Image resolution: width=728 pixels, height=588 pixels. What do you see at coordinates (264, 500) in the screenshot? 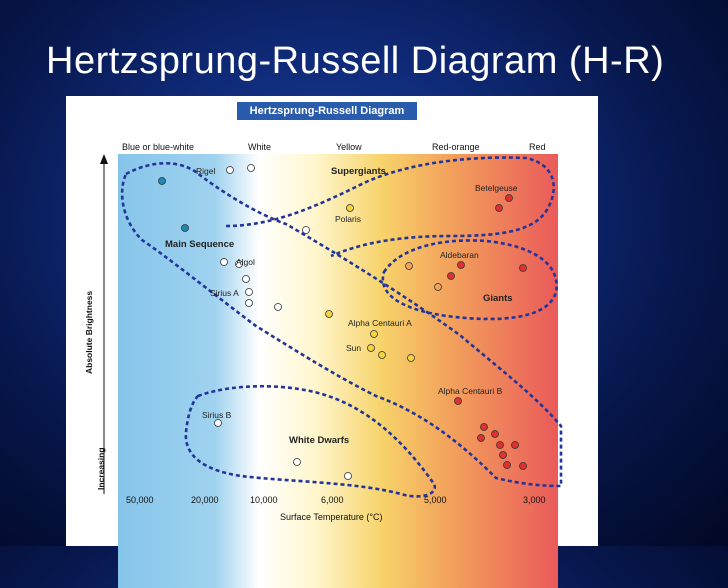
I see `x-tick-10000: 10,000` at bounding box center [264, 500].